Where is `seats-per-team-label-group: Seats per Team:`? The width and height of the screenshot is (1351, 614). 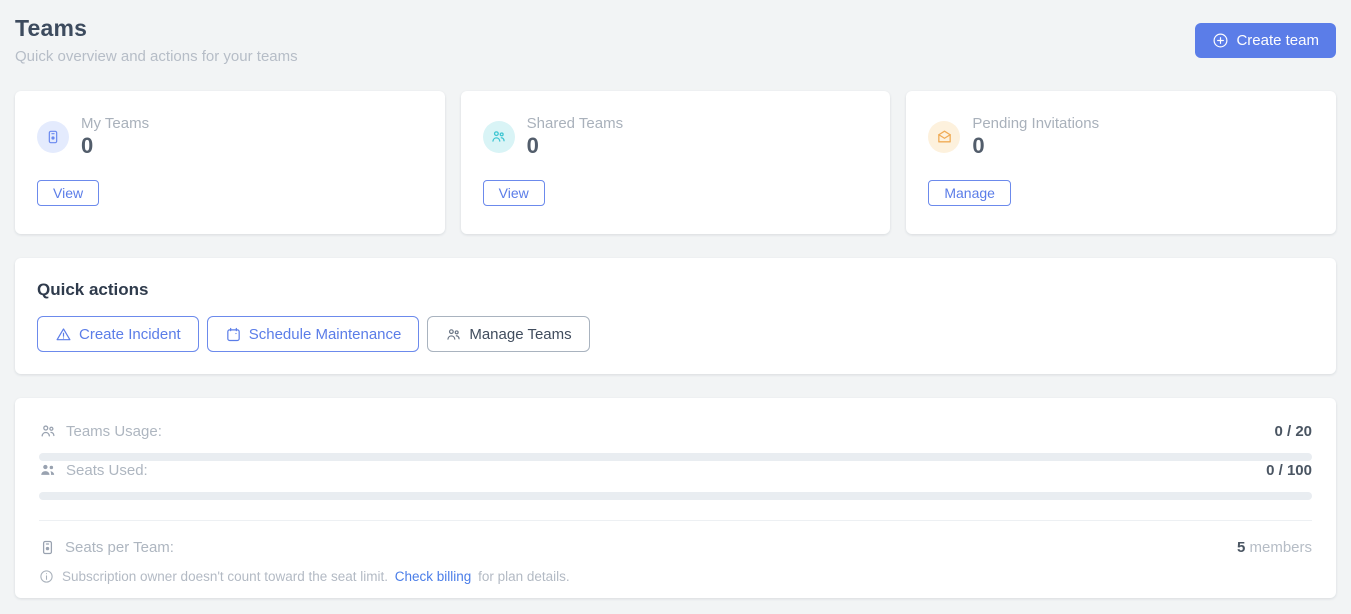 seats-per-team-label-group: Seats per Team: is located at coordinates (106, 547).